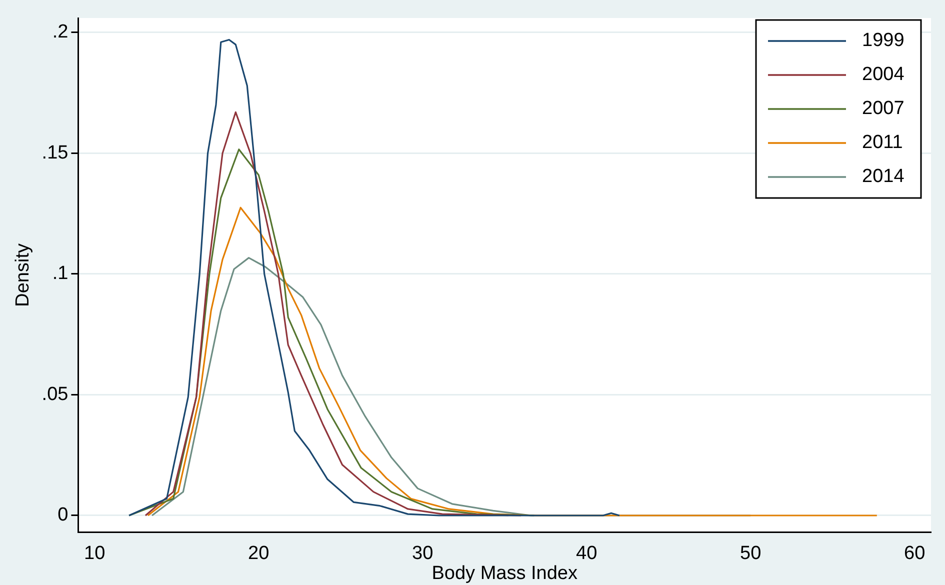 This screenshot has width=945, height=585. I want to click on legend-label: 2014, so click(883, 177).